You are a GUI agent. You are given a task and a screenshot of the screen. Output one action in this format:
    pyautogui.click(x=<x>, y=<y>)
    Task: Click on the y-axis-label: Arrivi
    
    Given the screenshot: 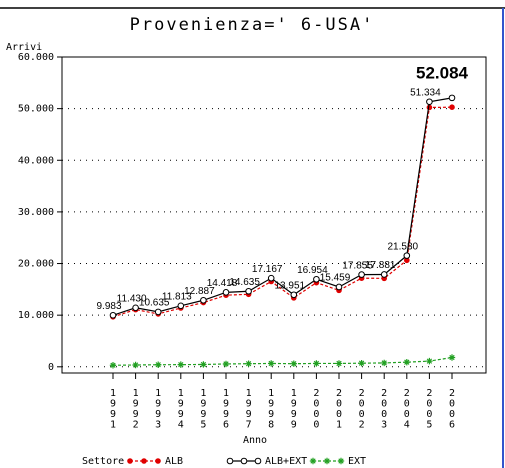 What is the action you would take?
    pyautogui.click(x=24, y=47)
    